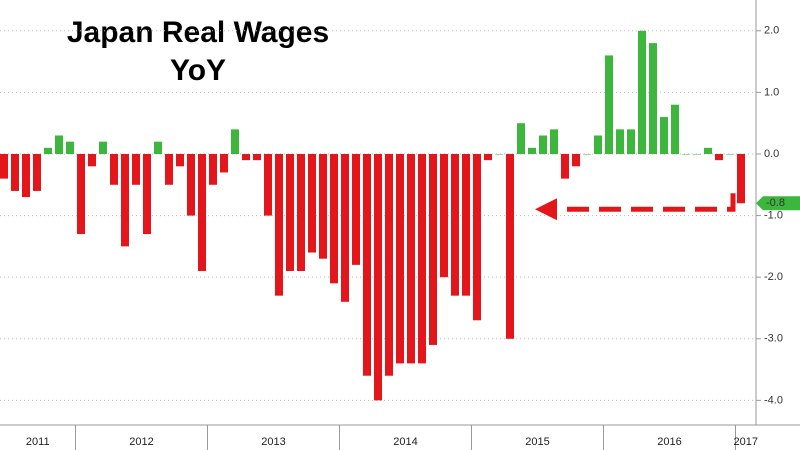  Describe the element at coordinates (546, 209) in the screenshot. I see `arrow-head` at that location.